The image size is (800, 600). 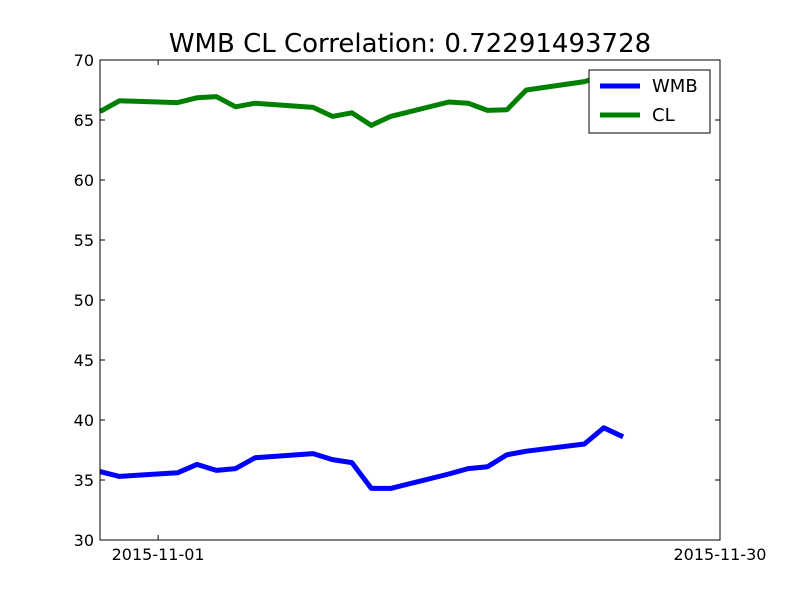 I want to click on y-tick-label: 70, so click(x=84, y=60).